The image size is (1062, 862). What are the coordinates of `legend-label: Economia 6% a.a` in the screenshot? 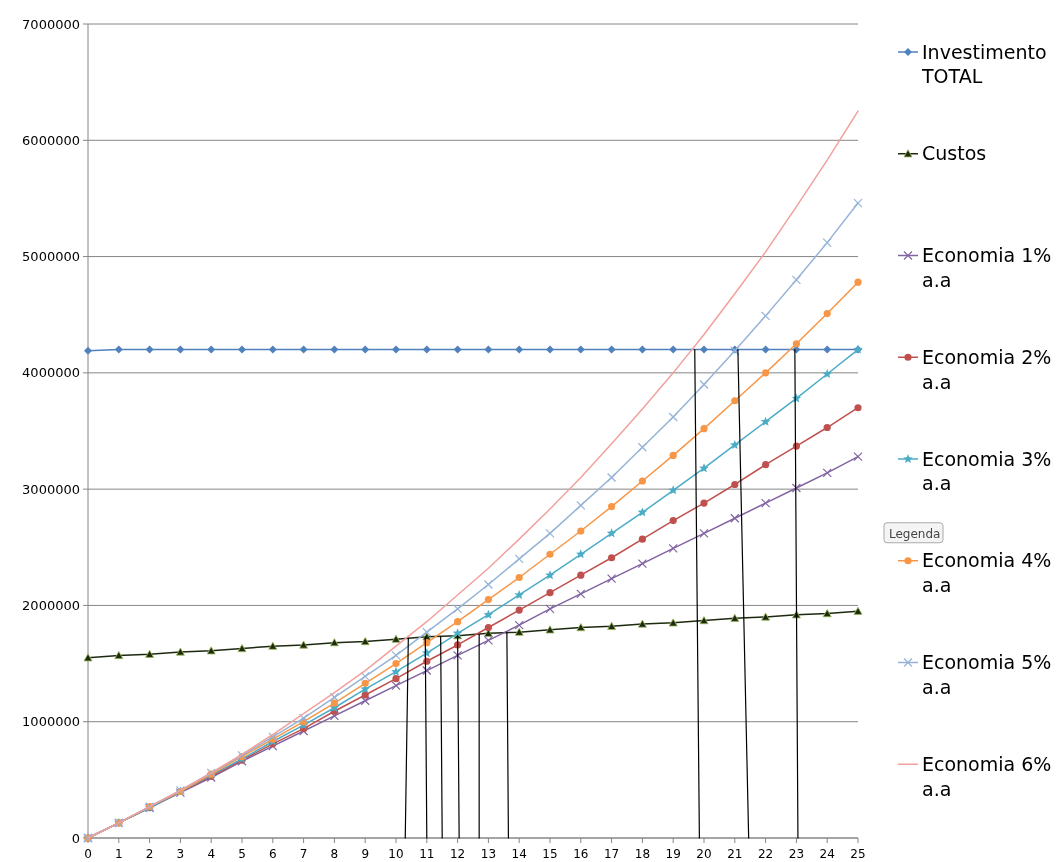 It's located at (987, 776).